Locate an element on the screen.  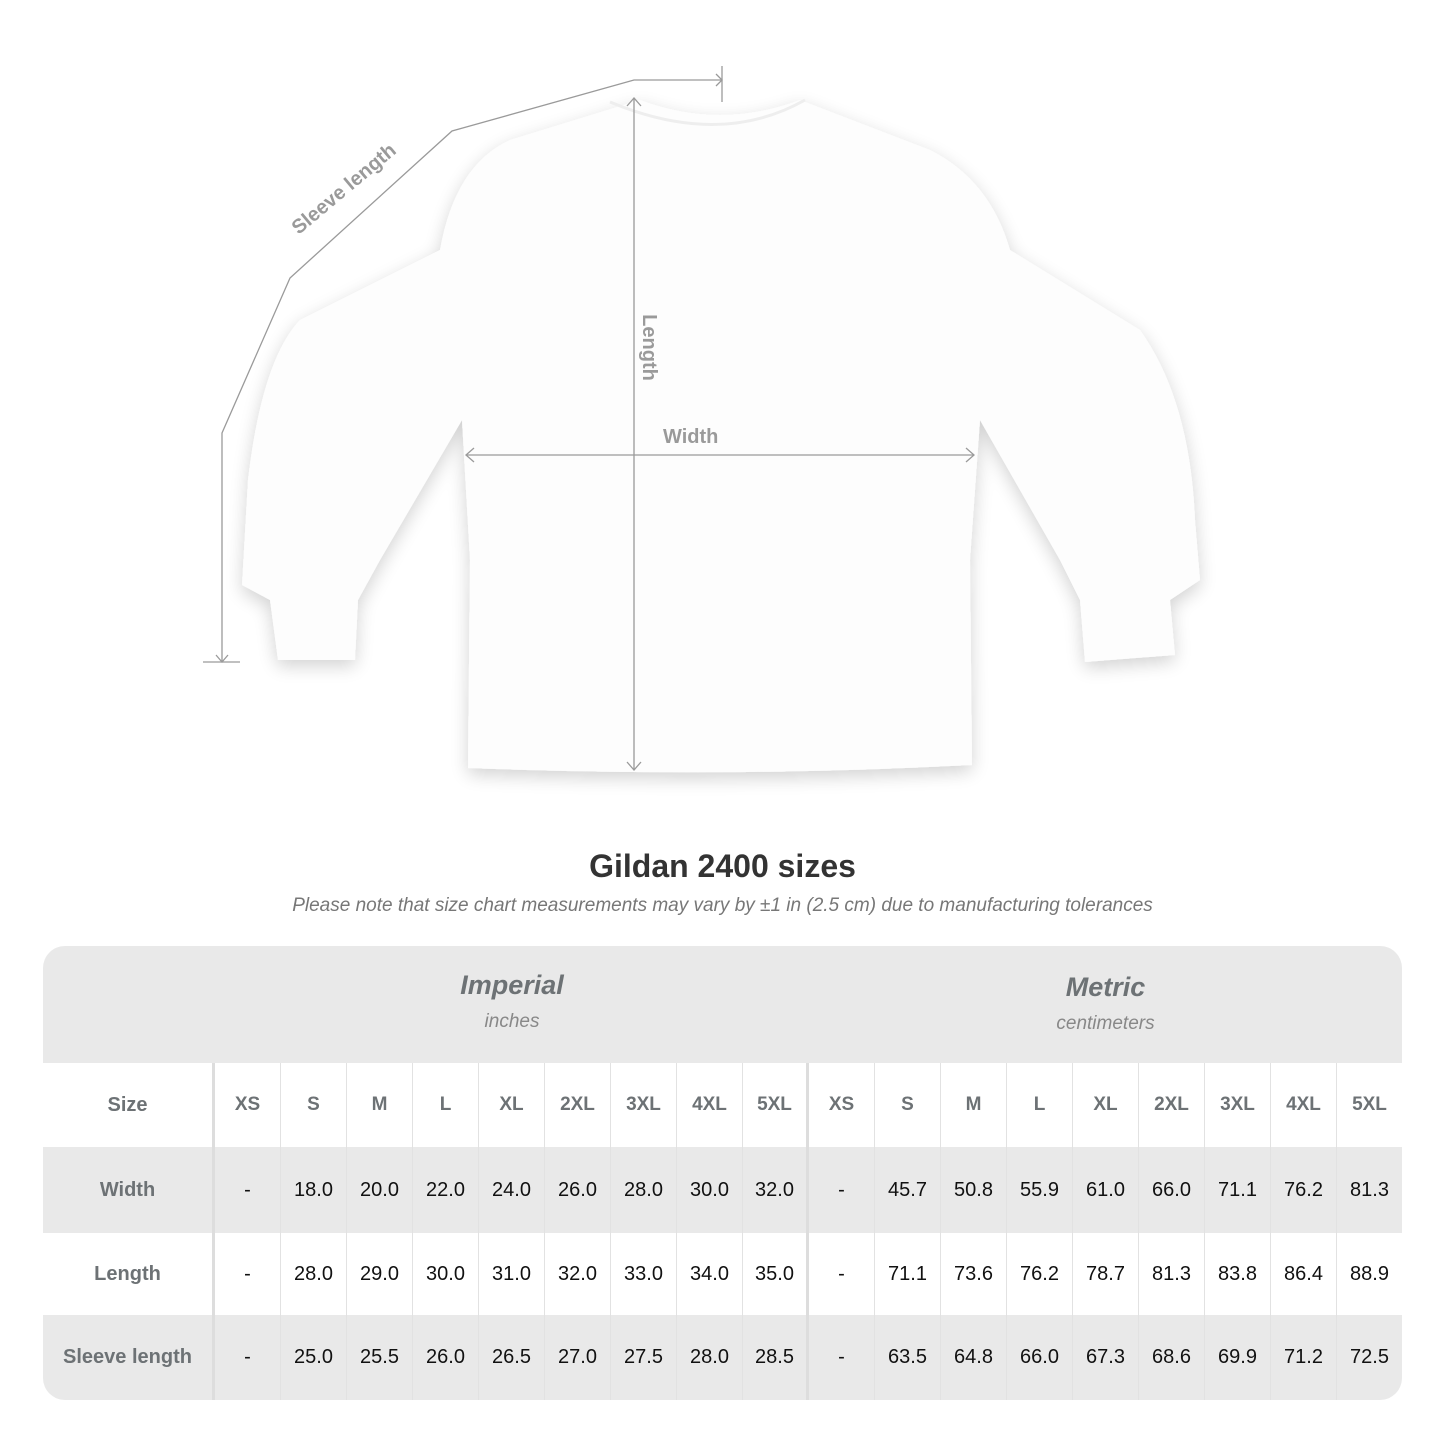
size-metric-header: 3XL is located at coordinates (1238, 1105).